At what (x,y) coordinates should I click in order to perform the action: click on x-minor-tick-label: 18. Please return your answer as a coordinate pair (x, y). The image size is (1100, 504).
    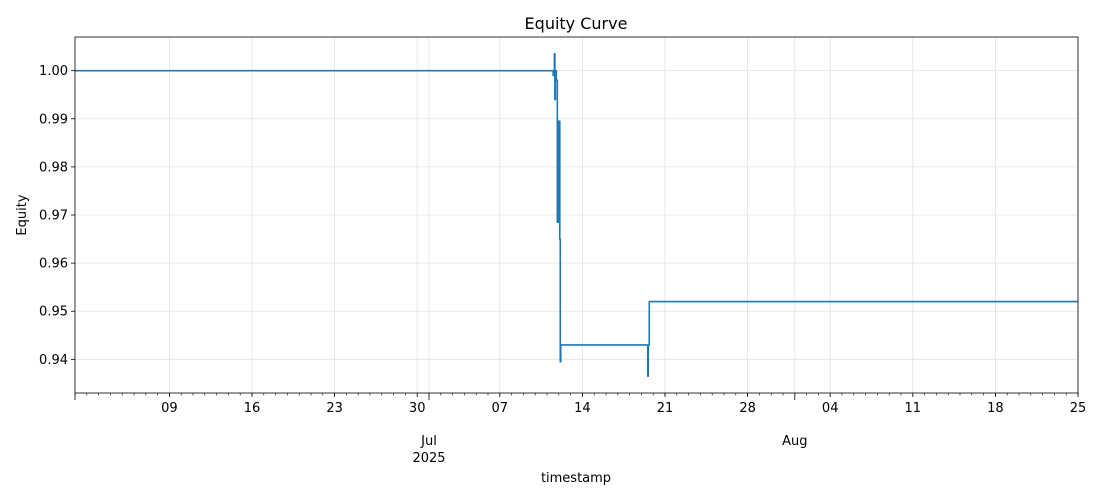
    Looking at the image, I should click on (995, 408).